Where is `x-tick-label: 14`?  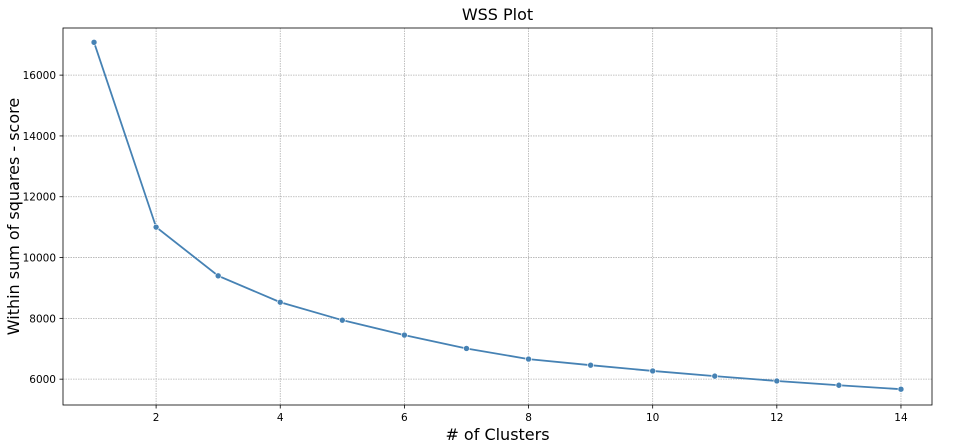
x-tick-label: 14 is located at coordinates (901, 418).